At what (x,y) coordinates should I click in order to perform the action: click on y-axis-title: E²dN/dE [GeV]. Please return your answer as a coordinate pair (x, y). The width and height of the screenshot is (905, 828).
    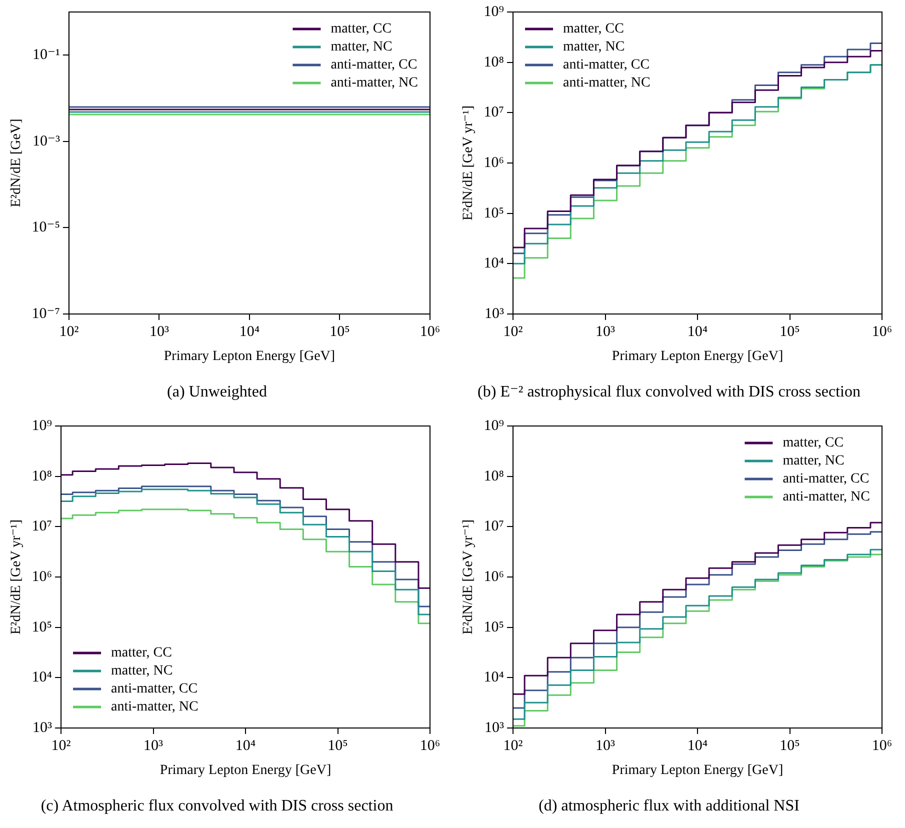
    Looking at the image, I should click on (16, 163).